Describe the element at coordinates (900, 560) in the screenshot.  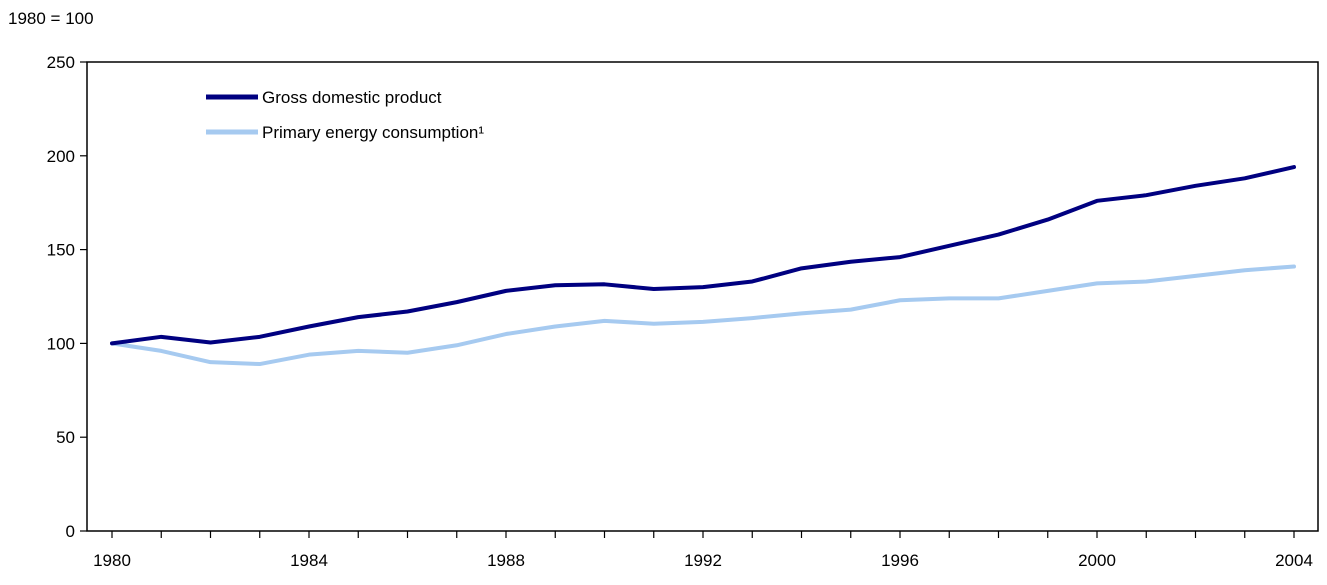
I see `x-tick-label: 1996` at that location.